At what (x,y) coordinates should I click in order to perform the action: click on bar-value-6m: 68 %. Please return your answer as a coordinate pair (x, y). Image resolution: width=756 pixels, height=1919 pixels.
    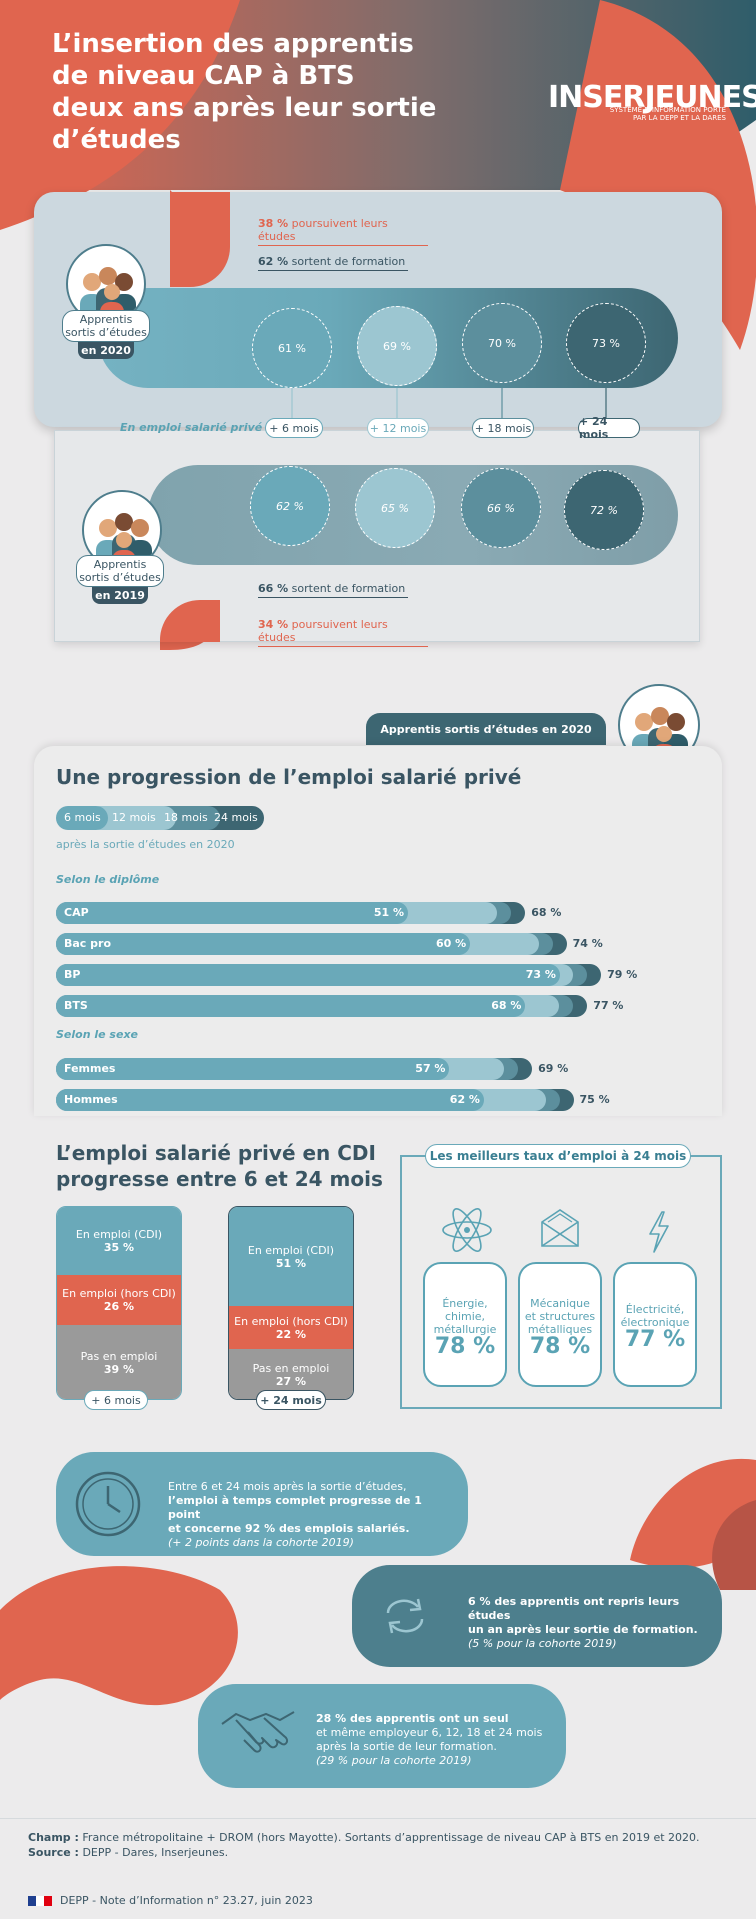
    Looking at the image, I should click on (506, 1005).